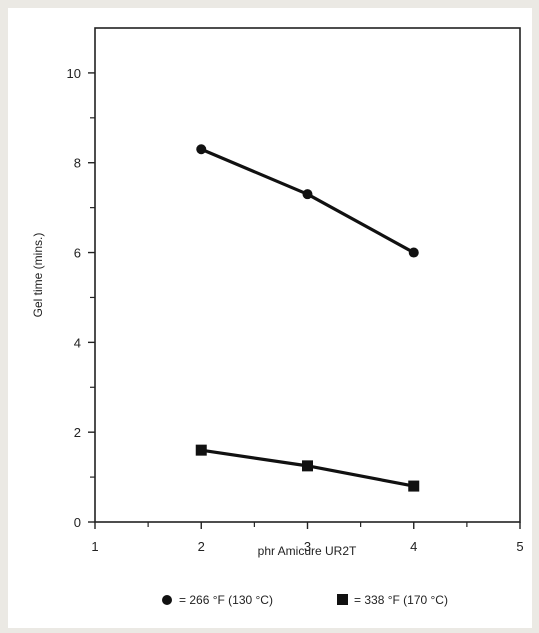 This screenshot has height=633, width=539. What do you see at coordinates (413, 546) in the screenshot?
I see `x-tick-label-4: 4` at bounding box center [413, 546].